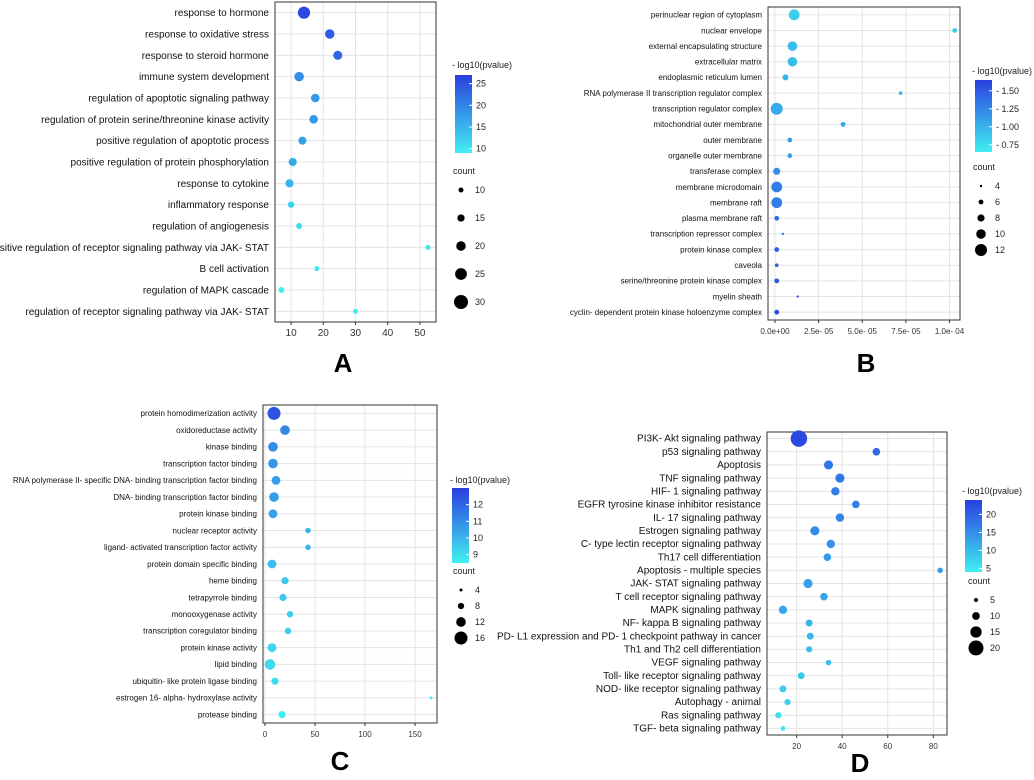 This screenshot has width=1034, height=780. I want to click on color-legend-label: - 1.25, so click(1007, 109).